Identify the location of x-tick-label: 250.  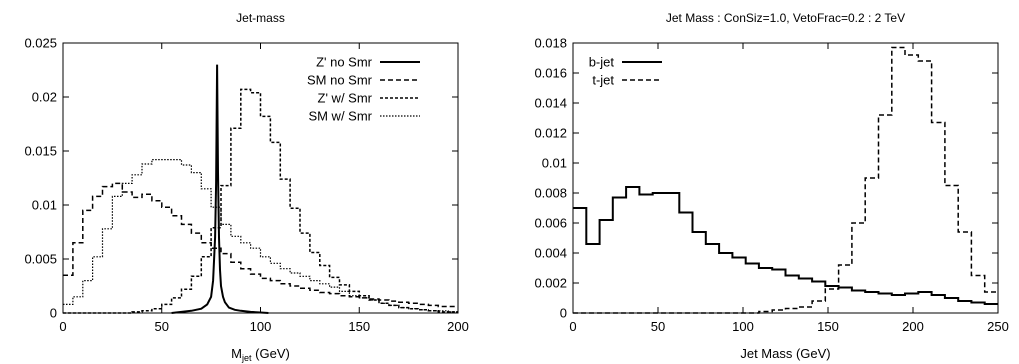
(998, 326).